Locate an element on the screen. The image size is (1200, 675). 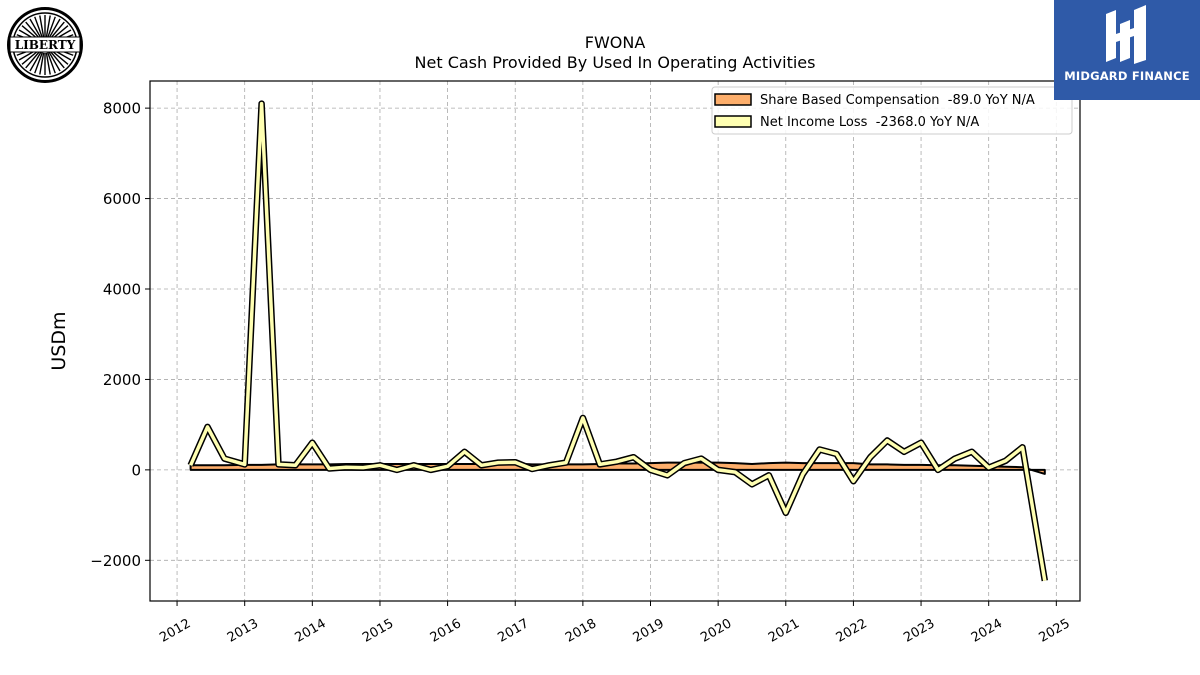
x-tick-label: 2012 is located at coordinates (175, 631).